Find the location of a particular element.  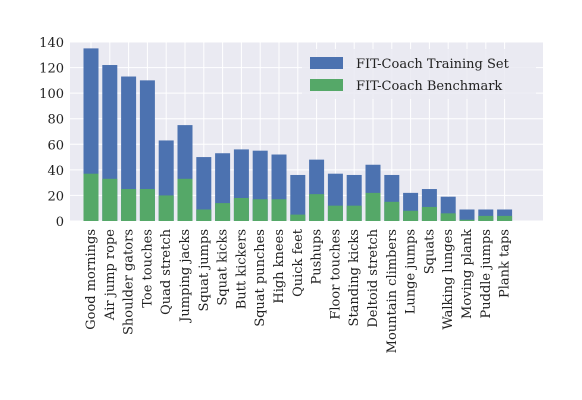

x-category-label: Squat jumps is located at coordinates (204, 270).